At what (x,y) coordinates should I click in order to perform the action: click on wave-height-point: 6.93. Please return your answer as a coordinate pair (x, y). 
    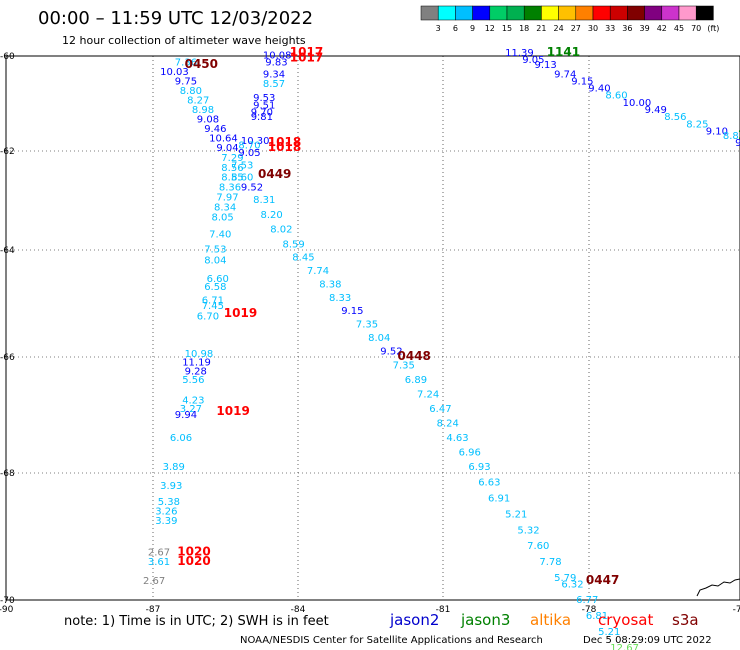
    Looking at the image, I should click on (479, 467).